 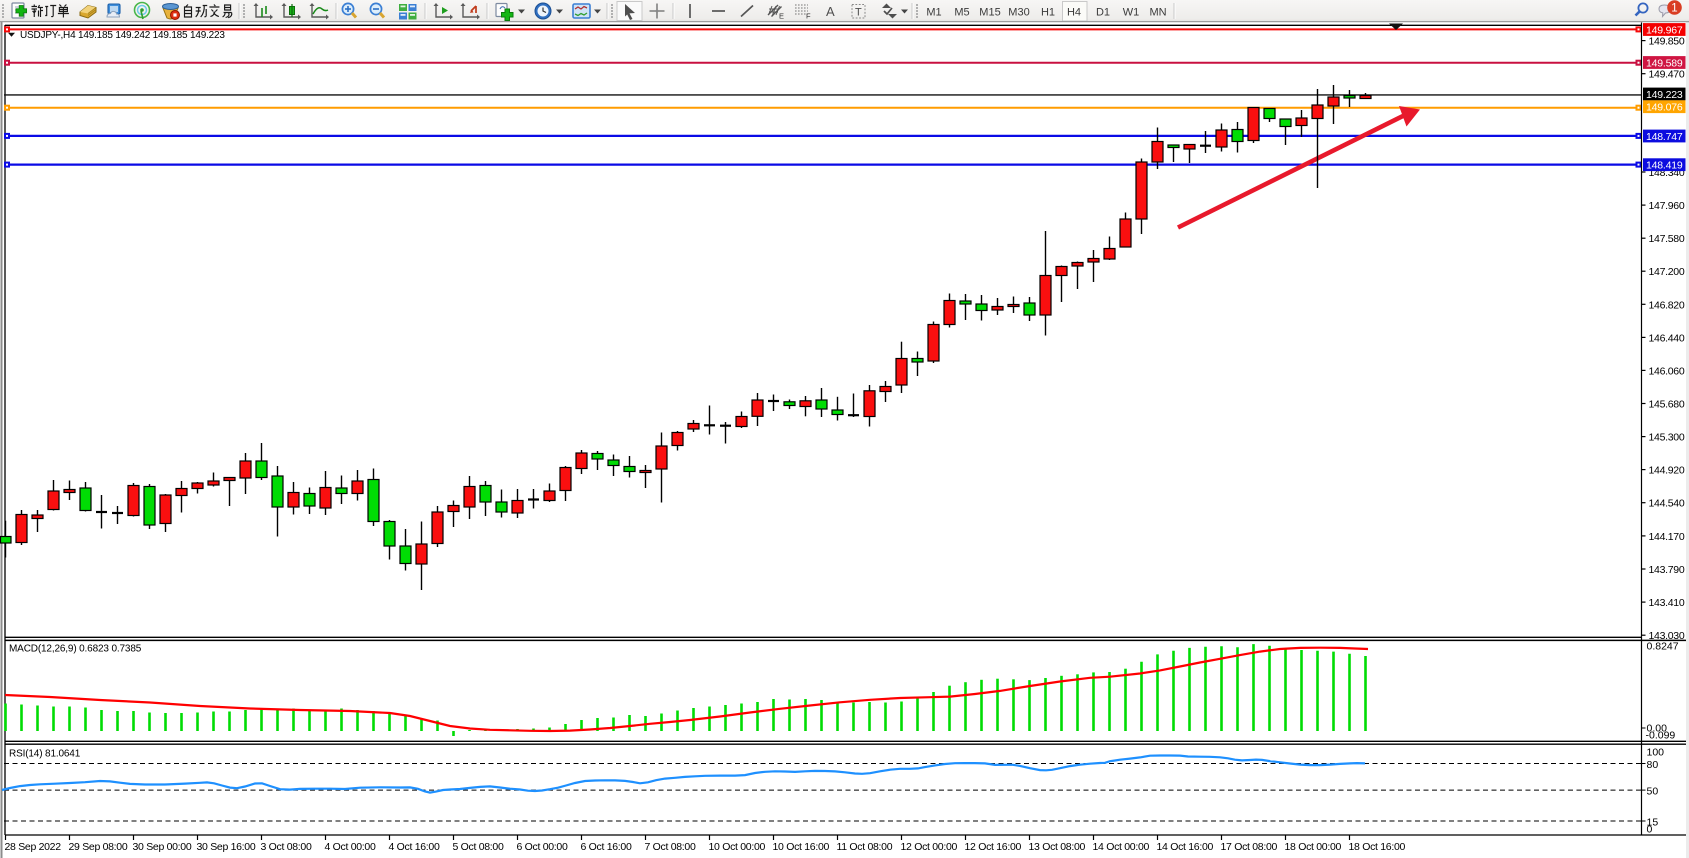 I want to click on svg-text: 17 Oct 08:00, so click(x=1249, y=847).